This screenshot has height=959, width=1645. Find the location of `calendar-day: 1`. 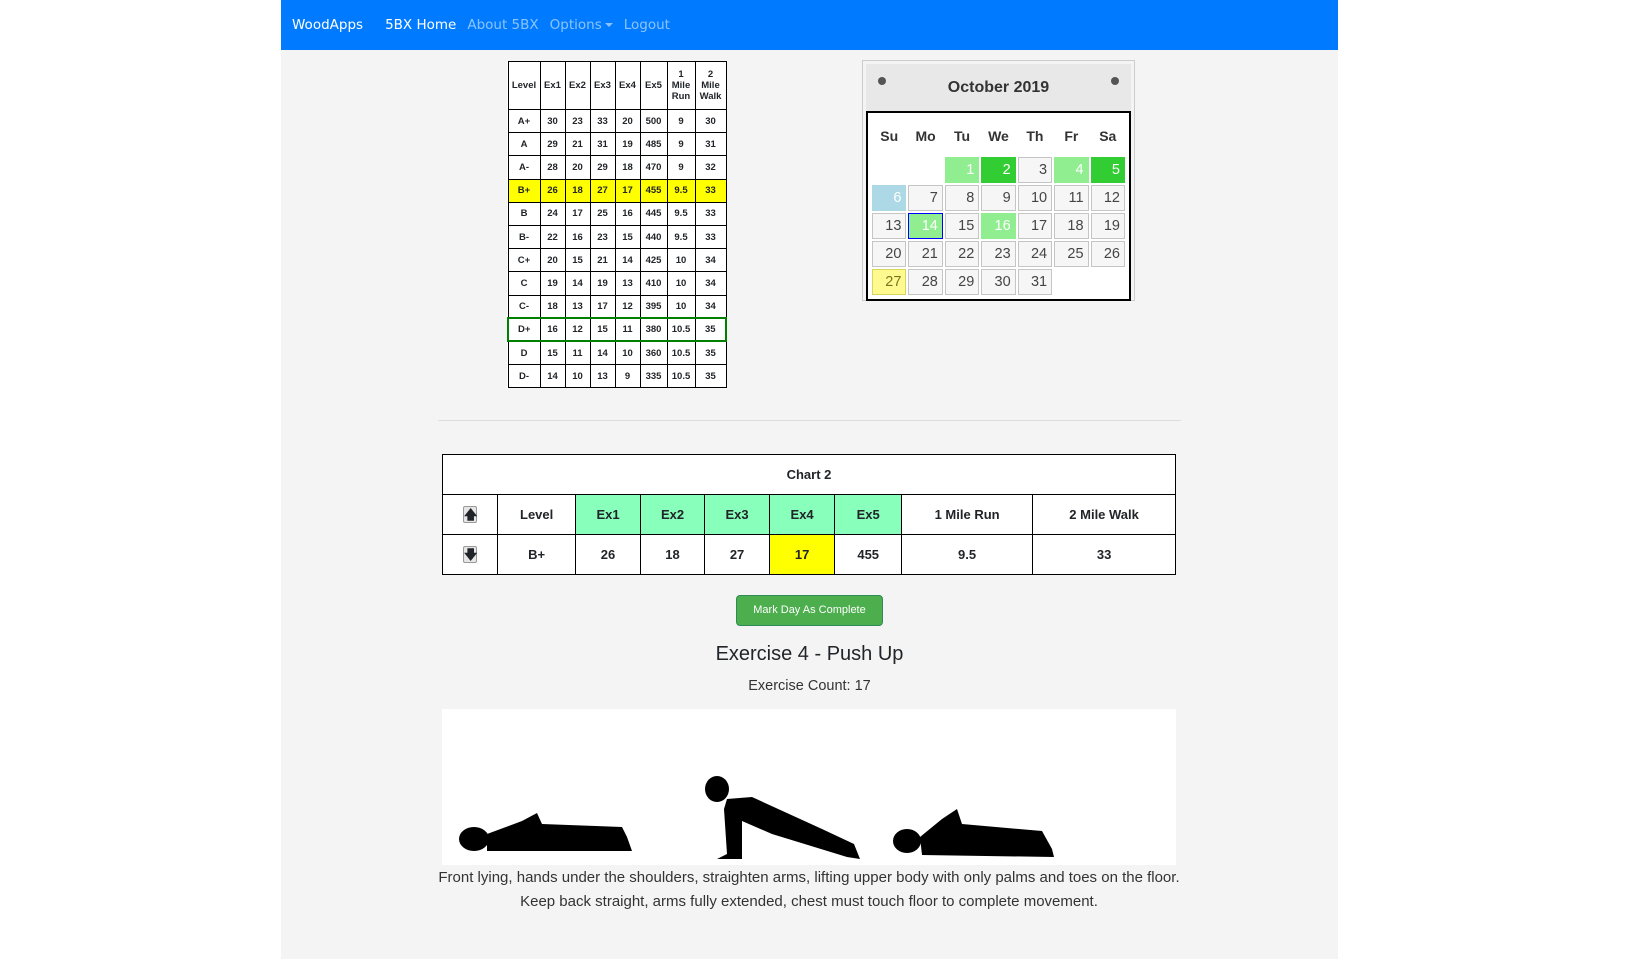

calendar-day: 1 is located at coordinates (962, 170).